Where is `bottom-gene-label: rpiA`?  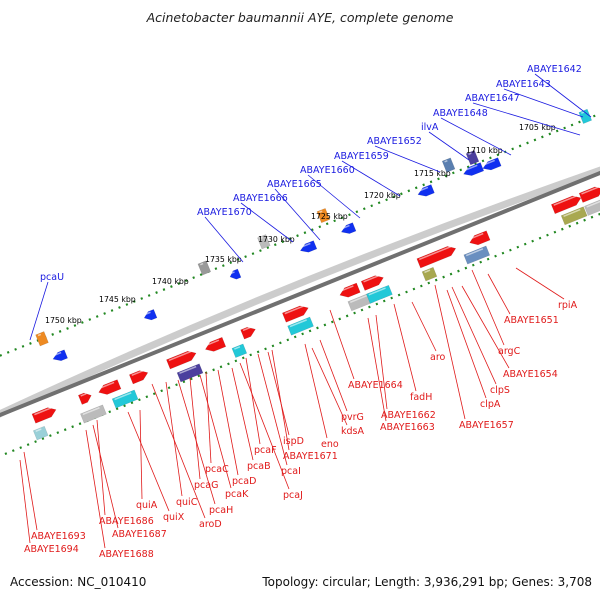
bottom-gene-label: rpiA is located at coordinates (568, 305).